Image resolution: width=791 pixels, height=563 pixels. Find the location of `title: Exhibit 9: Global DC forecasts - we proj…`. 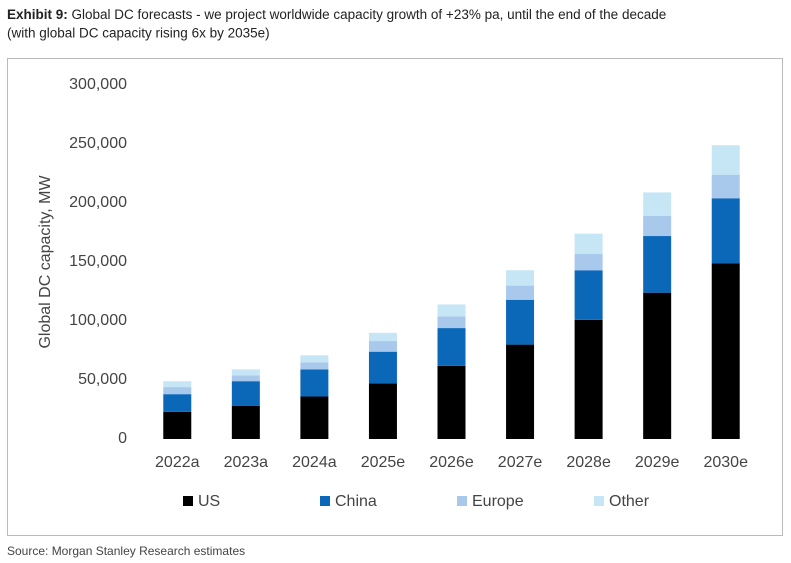

title: Exhibit 9: Global DC forecasts - we proj… is located at coordinates (336, 14).